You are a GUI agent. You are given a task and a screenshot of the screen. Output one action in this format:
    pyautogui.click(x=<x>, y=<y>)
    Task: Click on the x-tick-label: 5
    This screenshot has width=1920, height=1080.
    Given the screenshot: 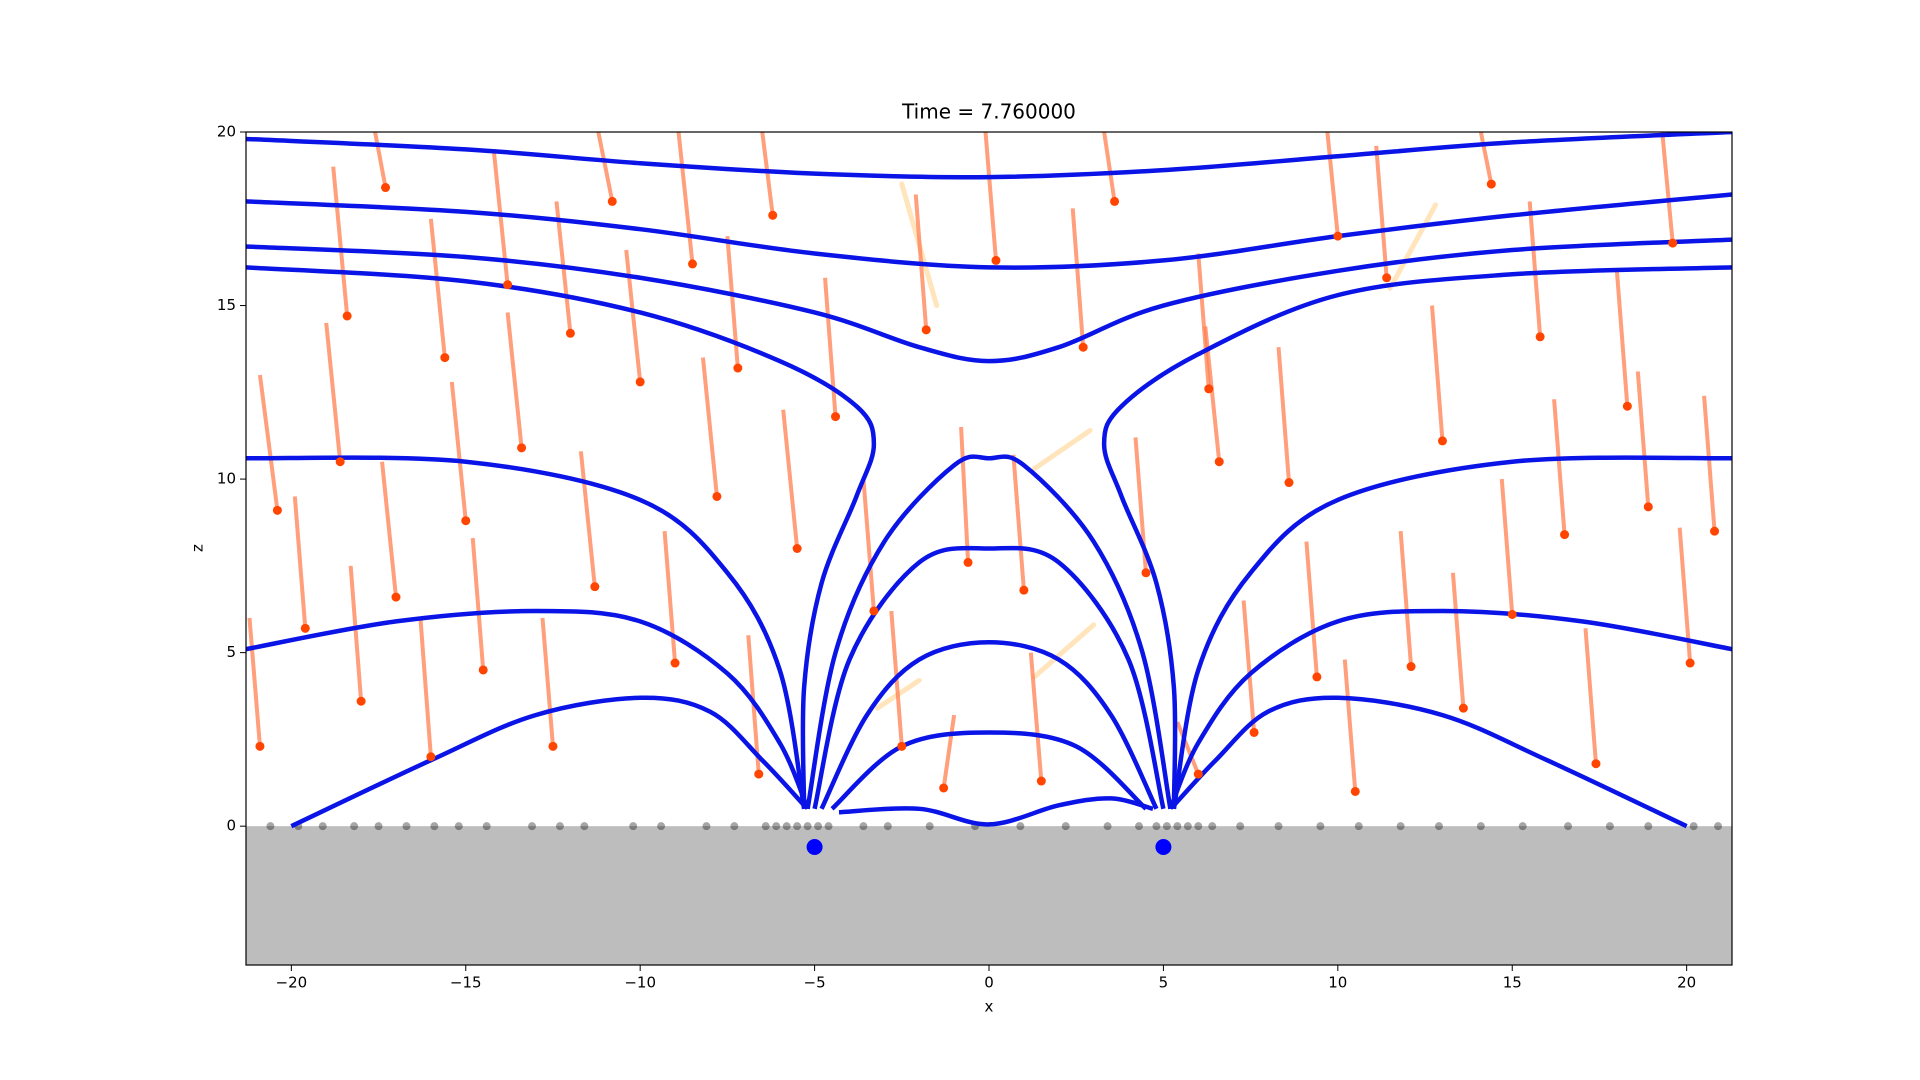 What is the action you would take?
    pyautogui.click(x=1164, y=983)
    